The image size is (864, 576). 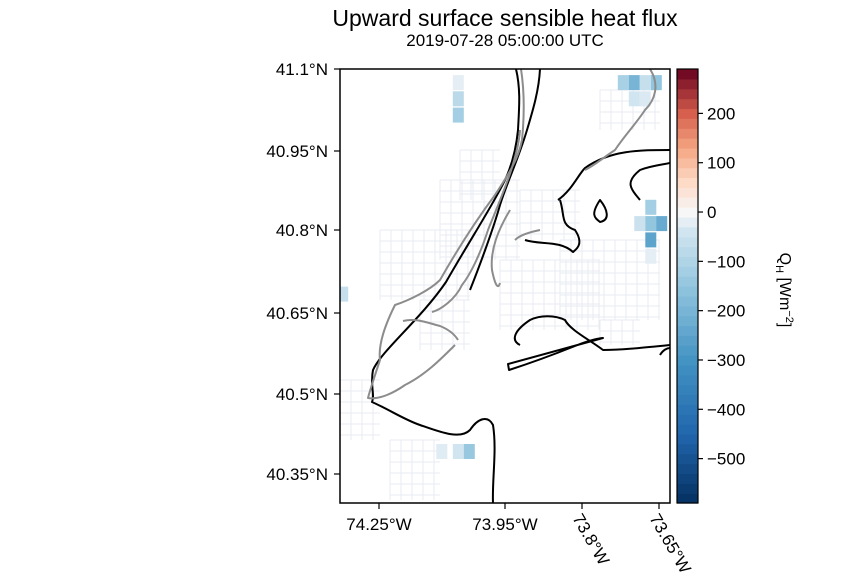 What do you see at coordinates (527, 235) in the screenshot?
I see `bronx-kill` at bounding box center [527, 235].